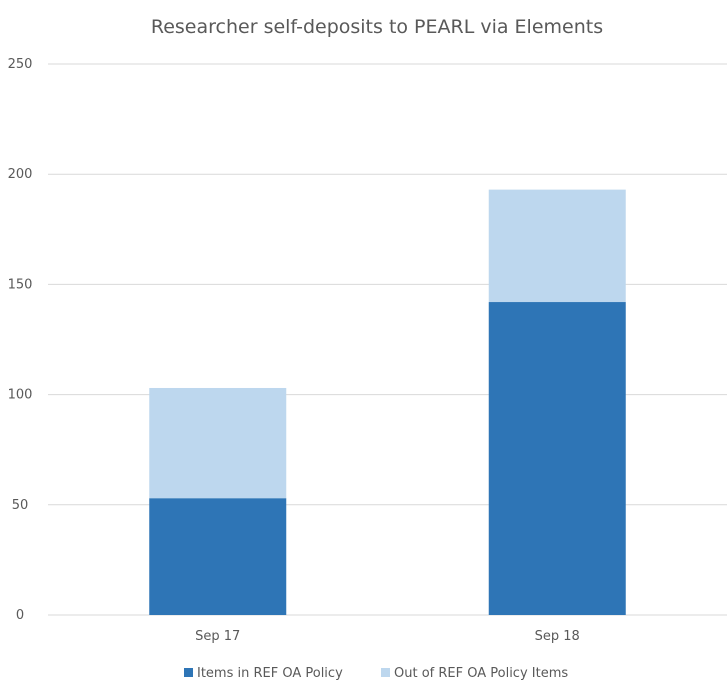 The height and width of the screenshot is (684, 727). Describe the element at coordinates (20, 174) in the screenshot. I see `y-tick-label: 200` at that location.